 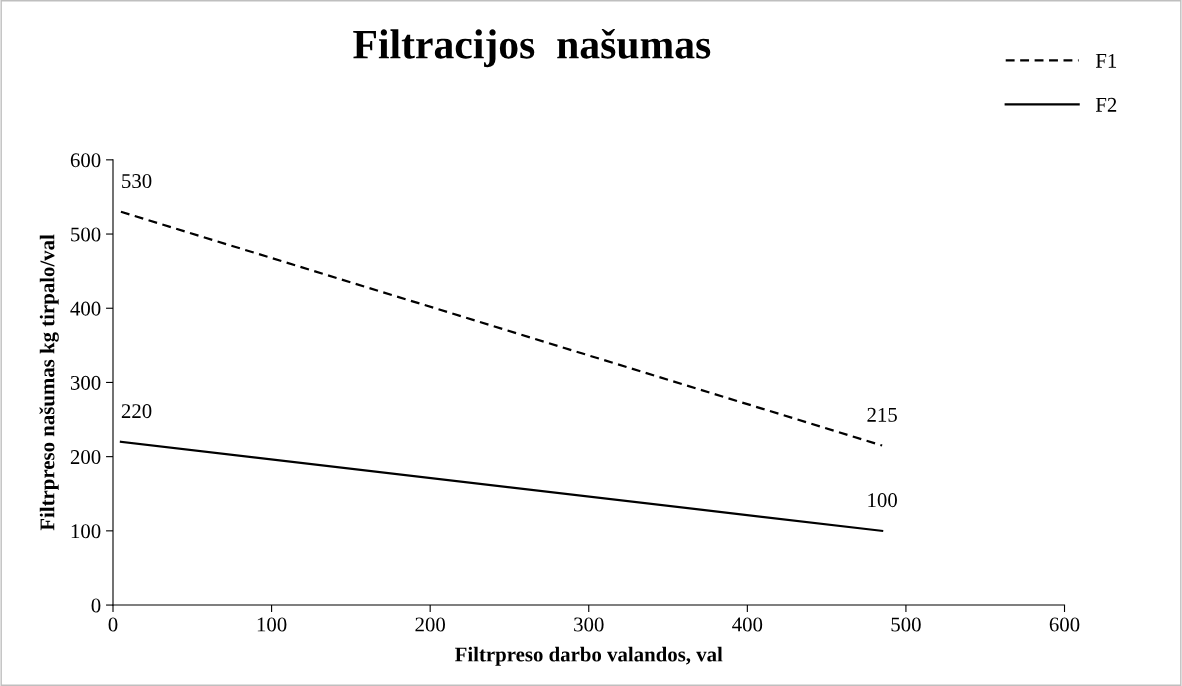 I want to click on data-label: 530, so click(x=137, y=181).